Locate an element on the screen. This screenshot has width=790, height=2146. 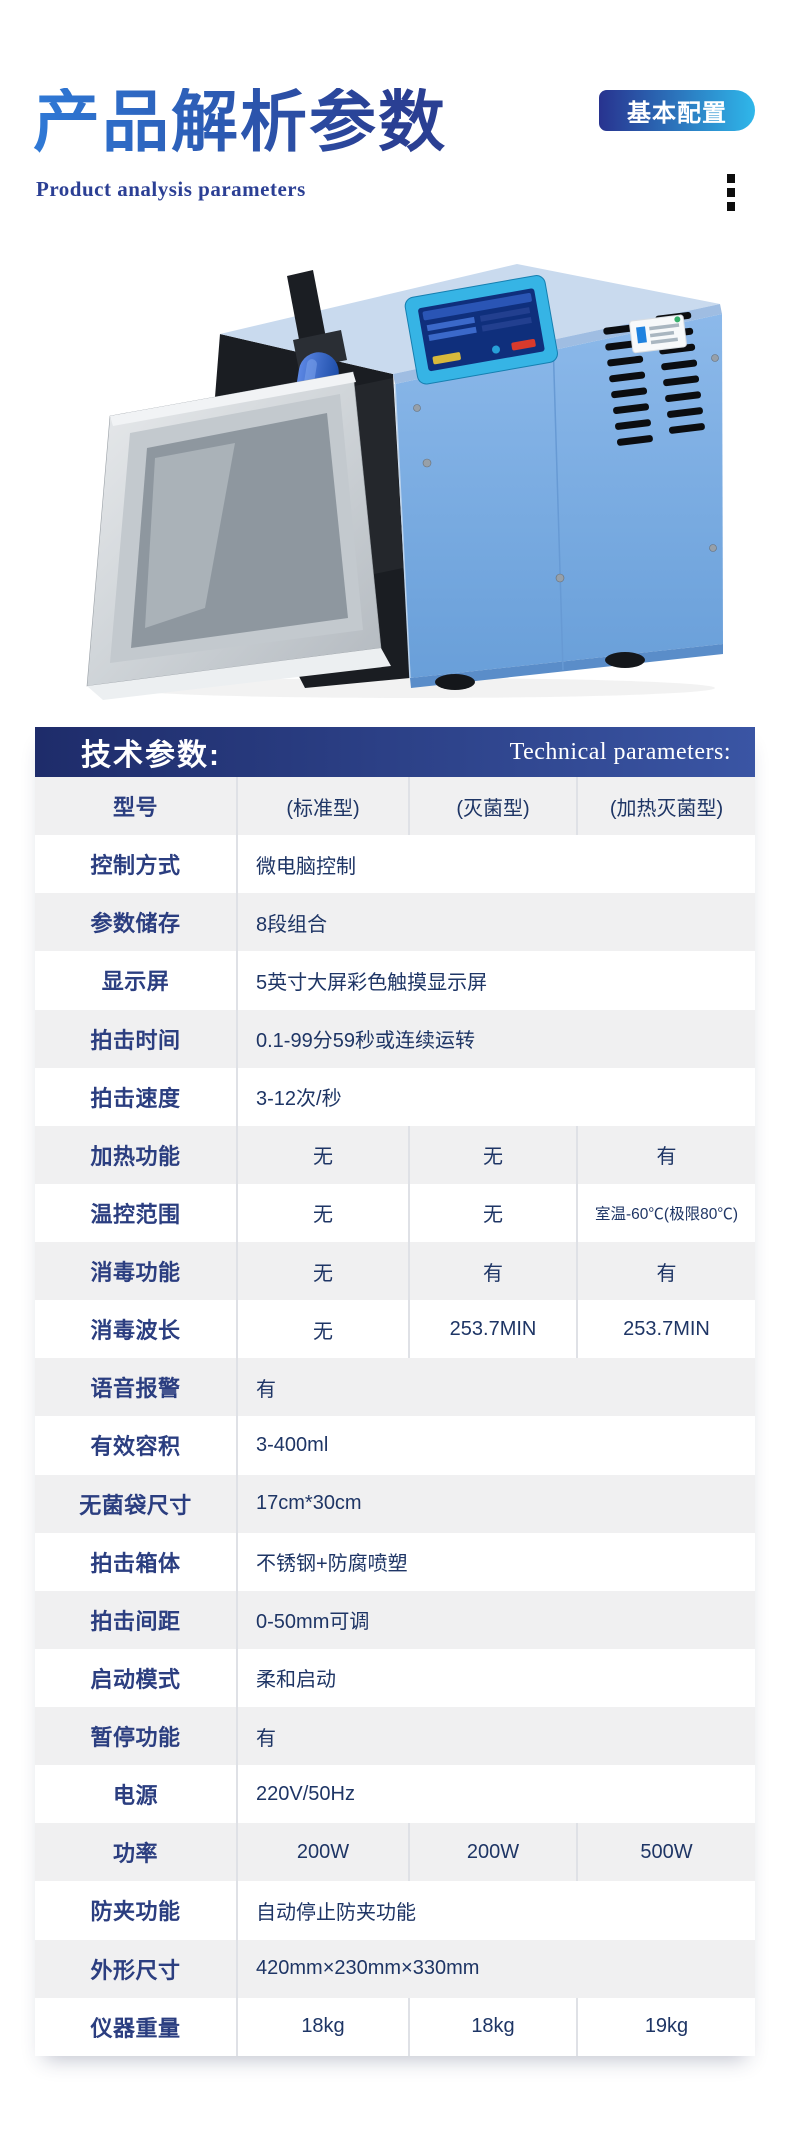
row-value: 5英寸大屏彩色触摸显示屏 is located at coordinates (372, 982).